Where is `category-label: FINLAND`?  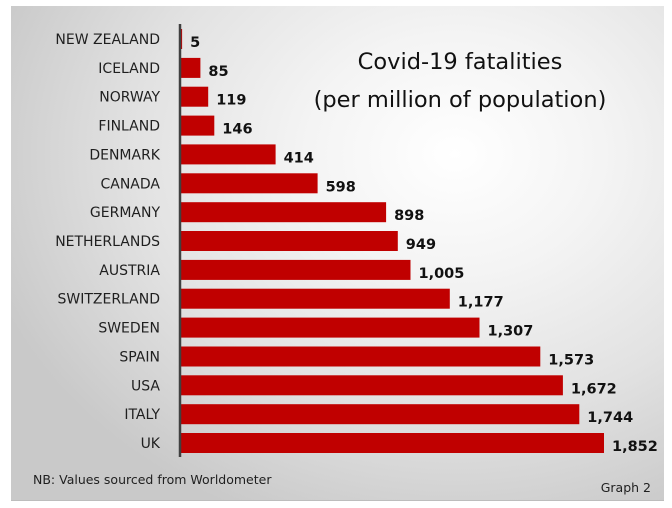 category-label: FINLAND is located at coordinates (129, 127).